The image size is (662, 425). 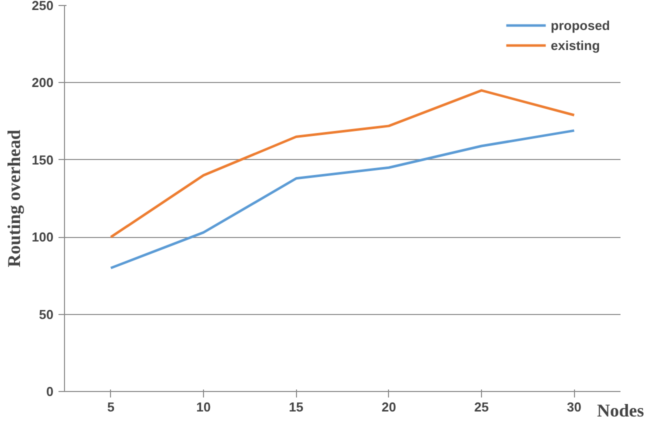 What do you see at coordinates (46, 314) in the screenshot?
I see `y-tick-label: 50` at bounding box center [46, 314].